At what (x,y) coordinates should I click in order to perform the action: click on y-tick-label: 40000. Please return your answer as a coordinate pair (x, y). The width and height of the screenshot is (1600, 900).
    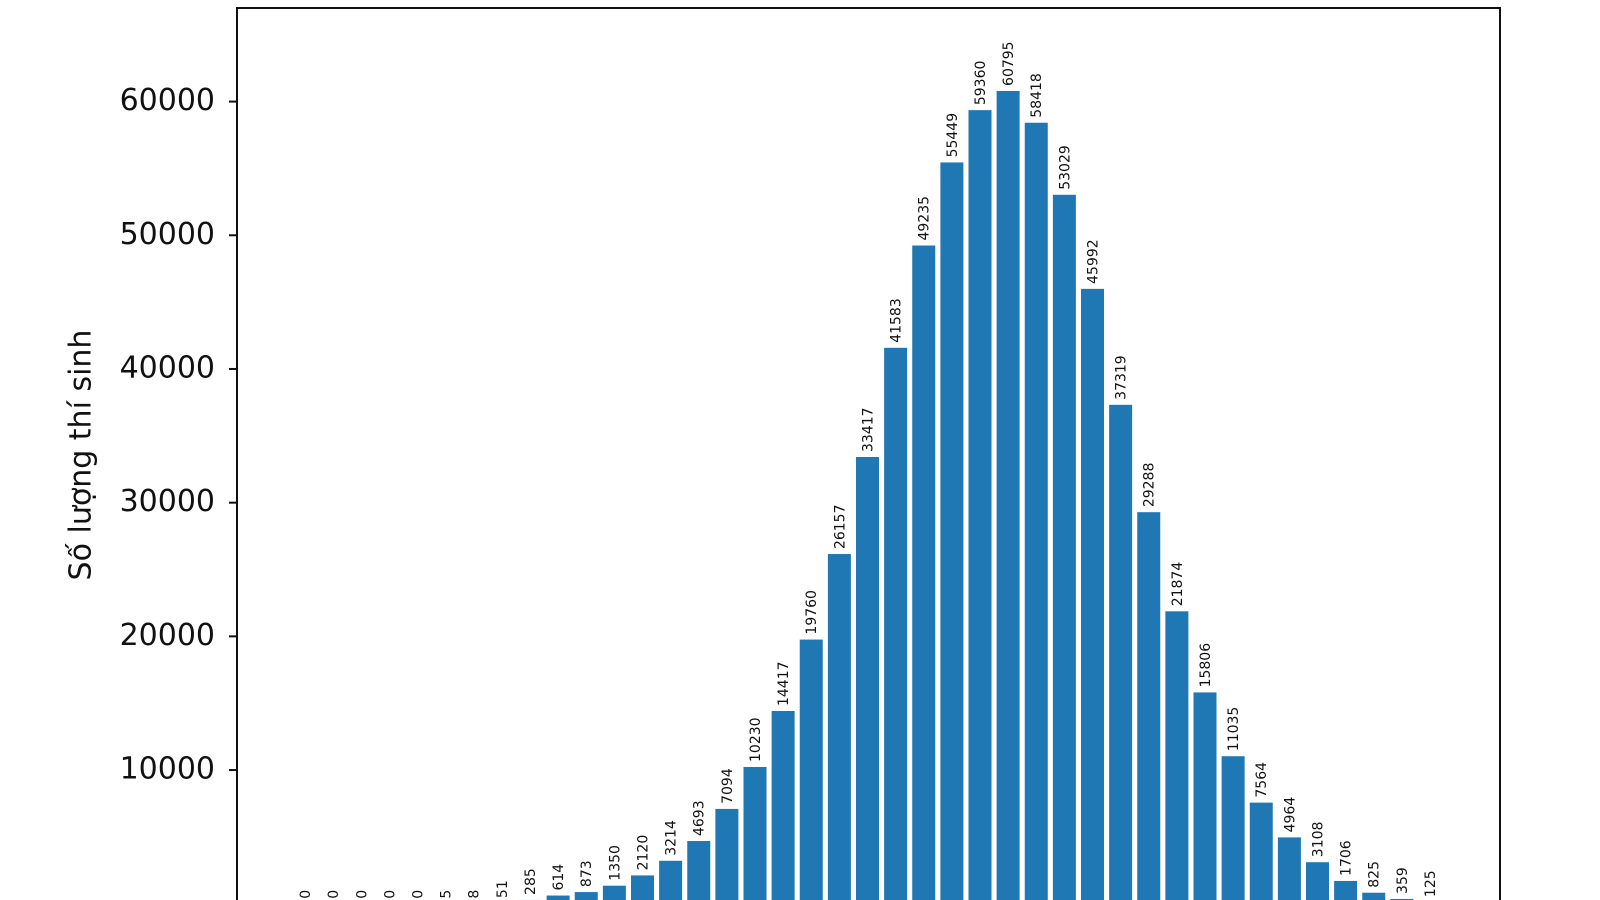
    Looking at the image, I should click on (167, 367).